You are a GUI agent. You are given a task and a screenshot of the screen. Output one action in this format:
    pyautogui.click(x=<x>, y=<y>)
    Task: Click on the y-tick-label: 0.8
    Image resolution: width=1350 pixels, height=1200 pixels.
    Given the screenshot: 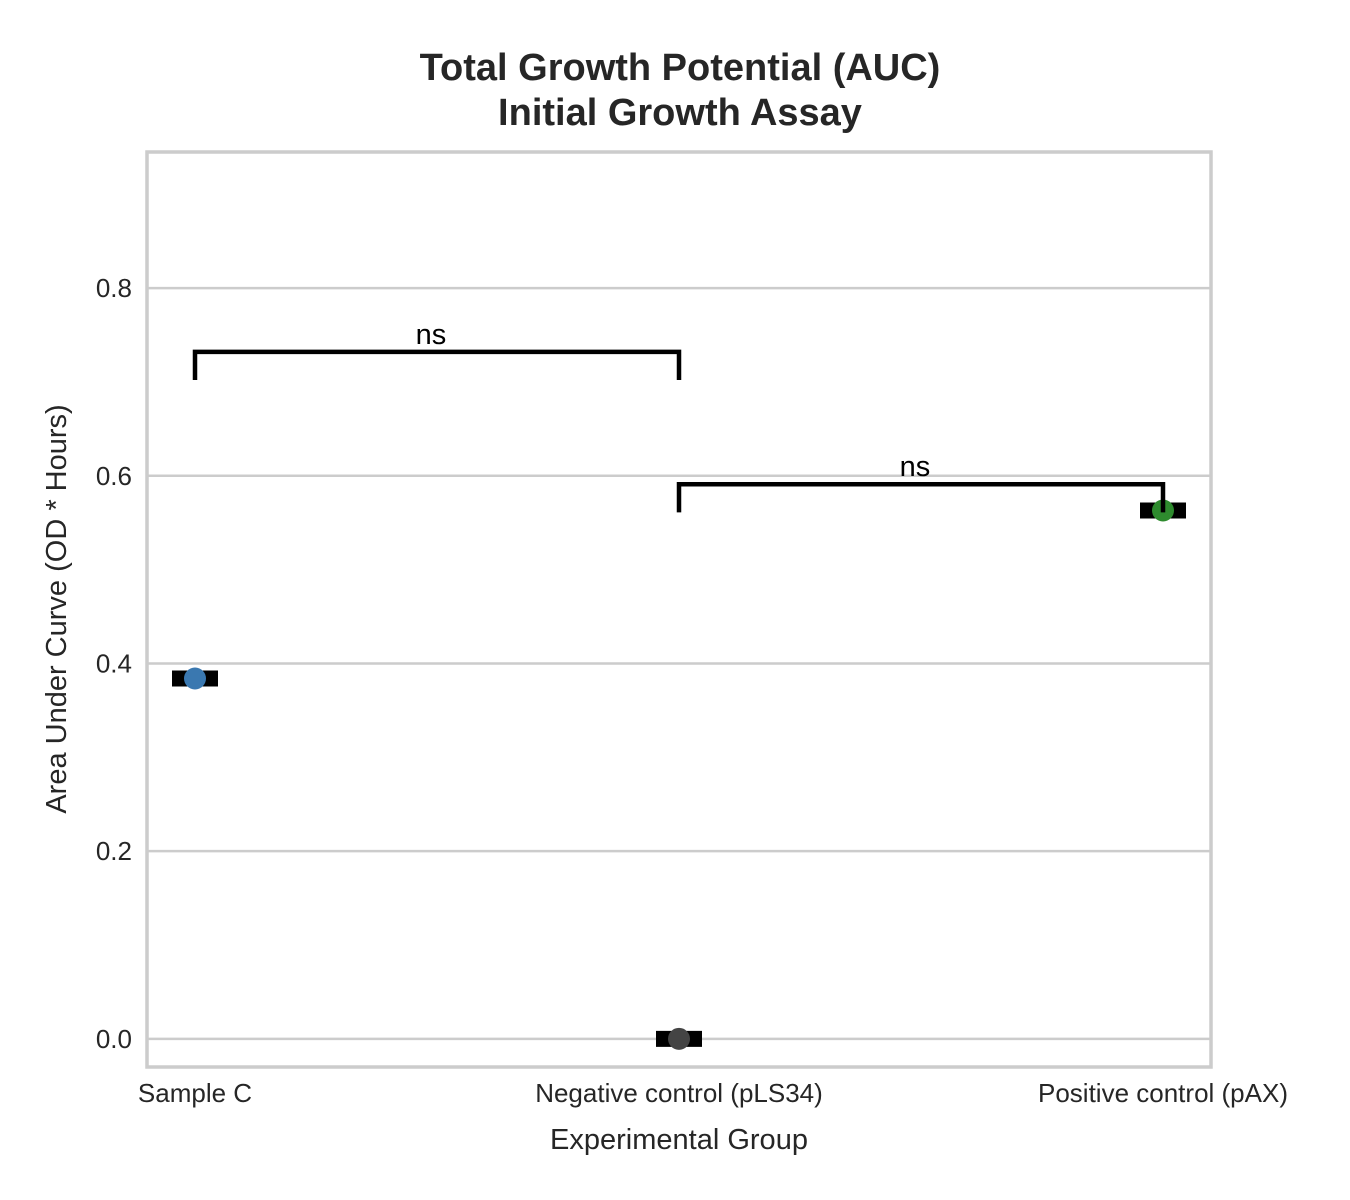 What is the action you would take?
    pyautogui.click(x=114, y=288)
    